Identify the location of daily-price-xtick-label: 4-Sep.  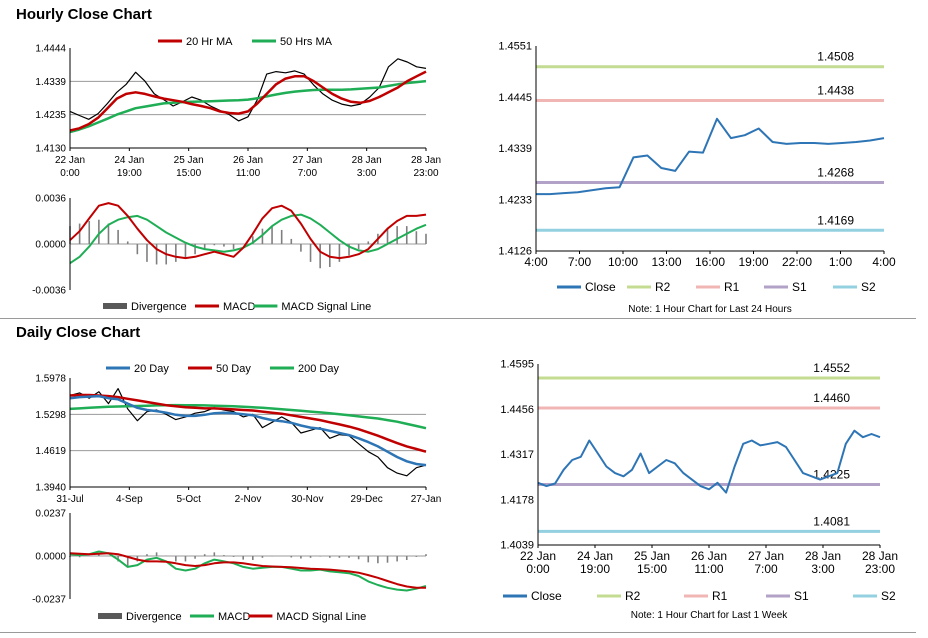
(129, 499).